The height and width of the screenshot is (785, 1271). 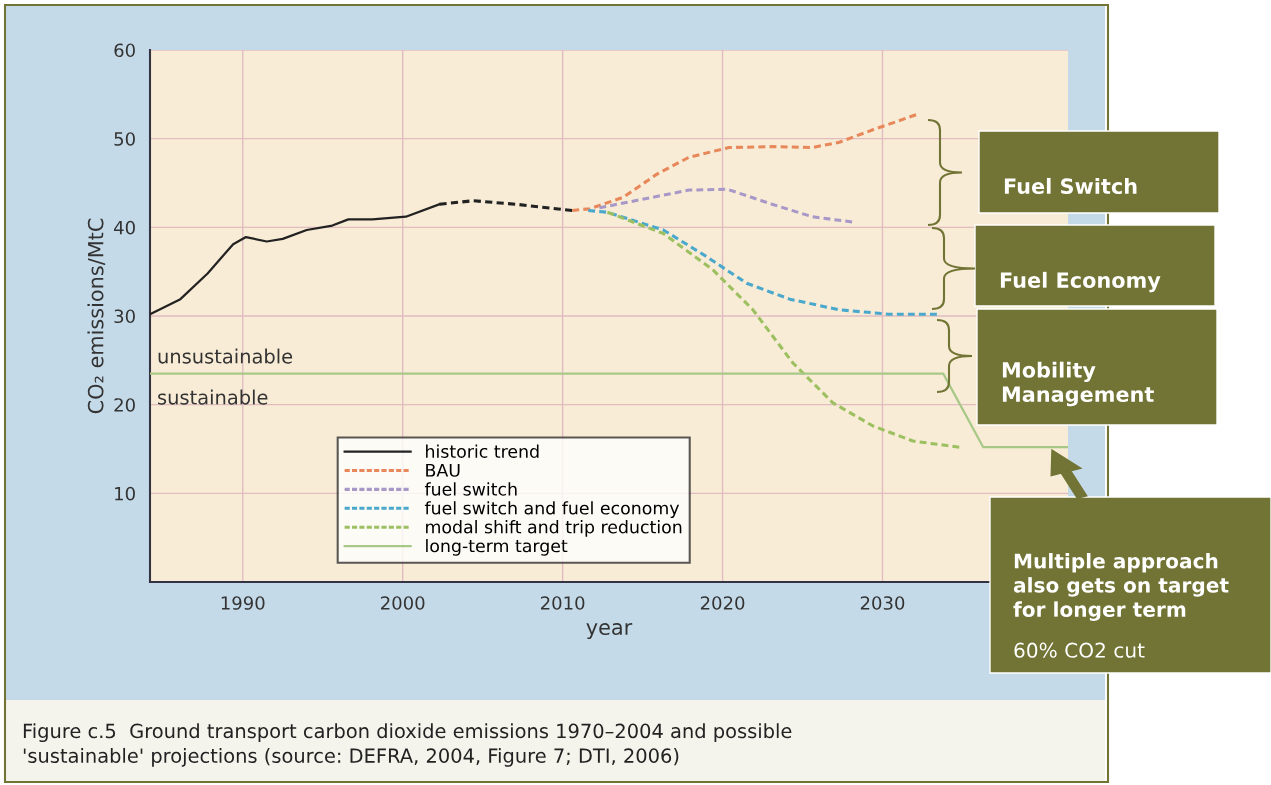 I want to click on legend-label: fuel switch and fuel economy, so click(x=552, y=509).